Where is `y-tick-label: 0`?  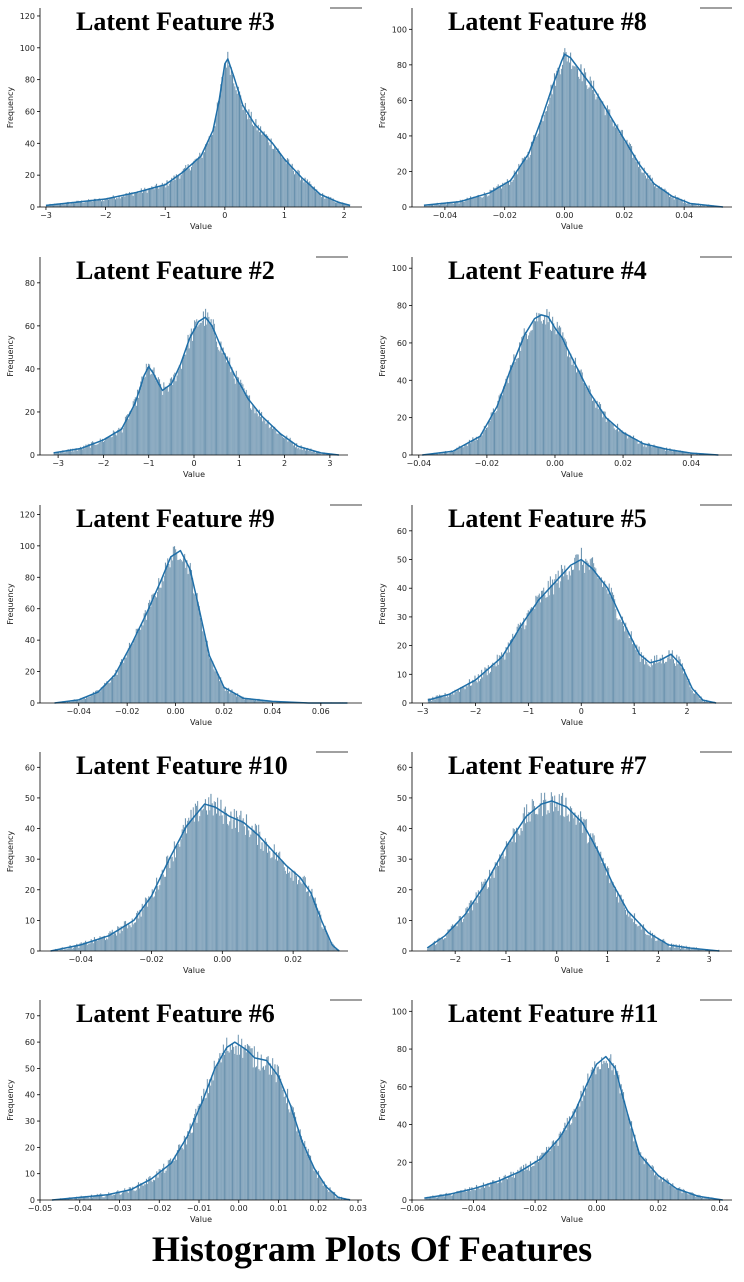
y-tick-label: 0 is located at coordinates (404, 207).